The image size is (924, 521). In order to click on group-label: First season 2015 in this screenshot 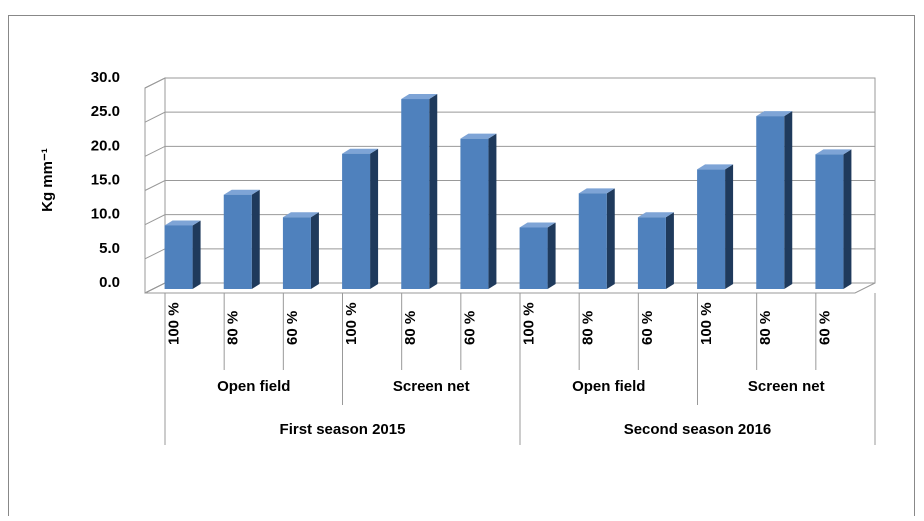, I will do `click(343, 429)`.